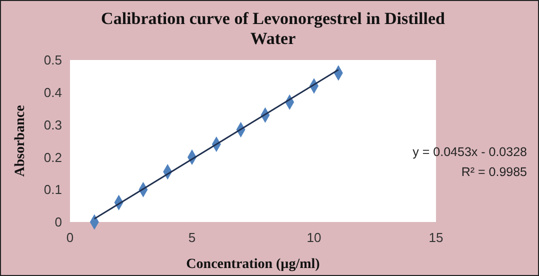 The height and width of the screenshot is (276, 539). What do you see at coordinates (53, 157) in the screenshot?
I see `y-tick-label: 0.2` at bounding box center [53, 157].